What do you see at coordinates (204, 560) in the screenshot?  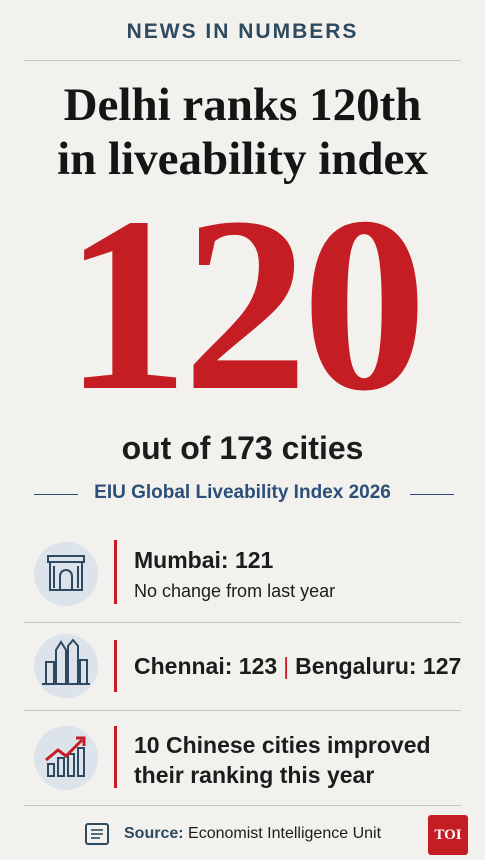 I see `item-title: Mumbai: 121` at bounding box center [204, 560].